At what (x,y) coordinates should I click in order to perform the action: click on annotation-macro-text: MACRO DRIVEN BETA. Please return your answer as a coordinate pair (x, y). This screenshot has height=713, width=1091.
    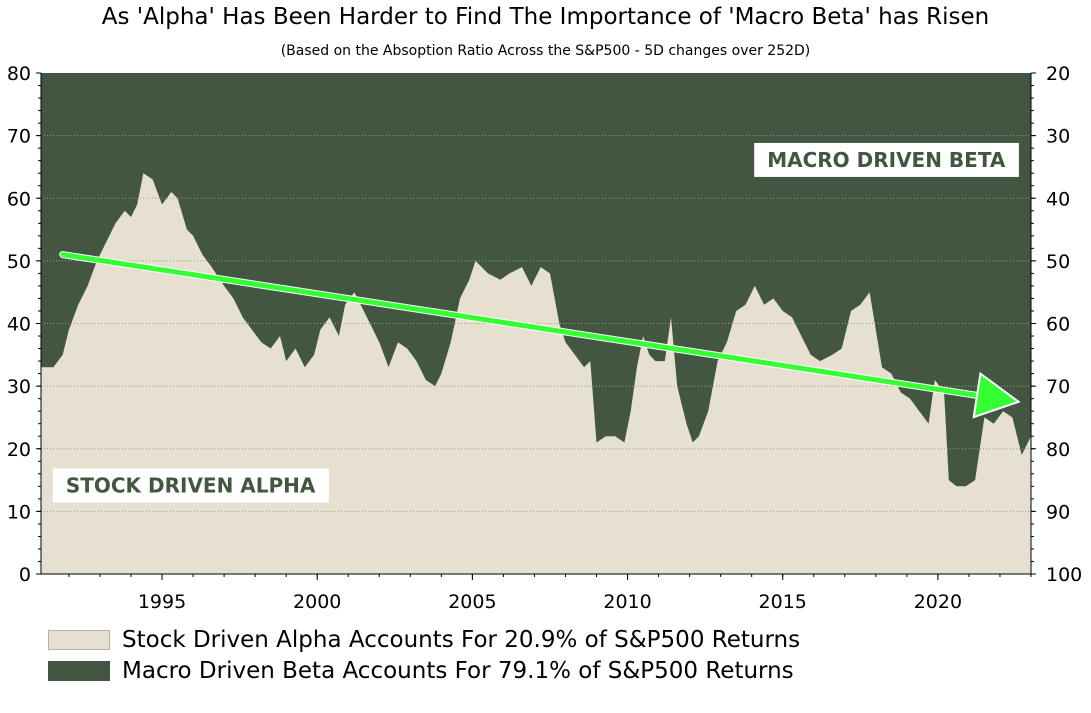
    Looking at the image, I should click on (886, 160).